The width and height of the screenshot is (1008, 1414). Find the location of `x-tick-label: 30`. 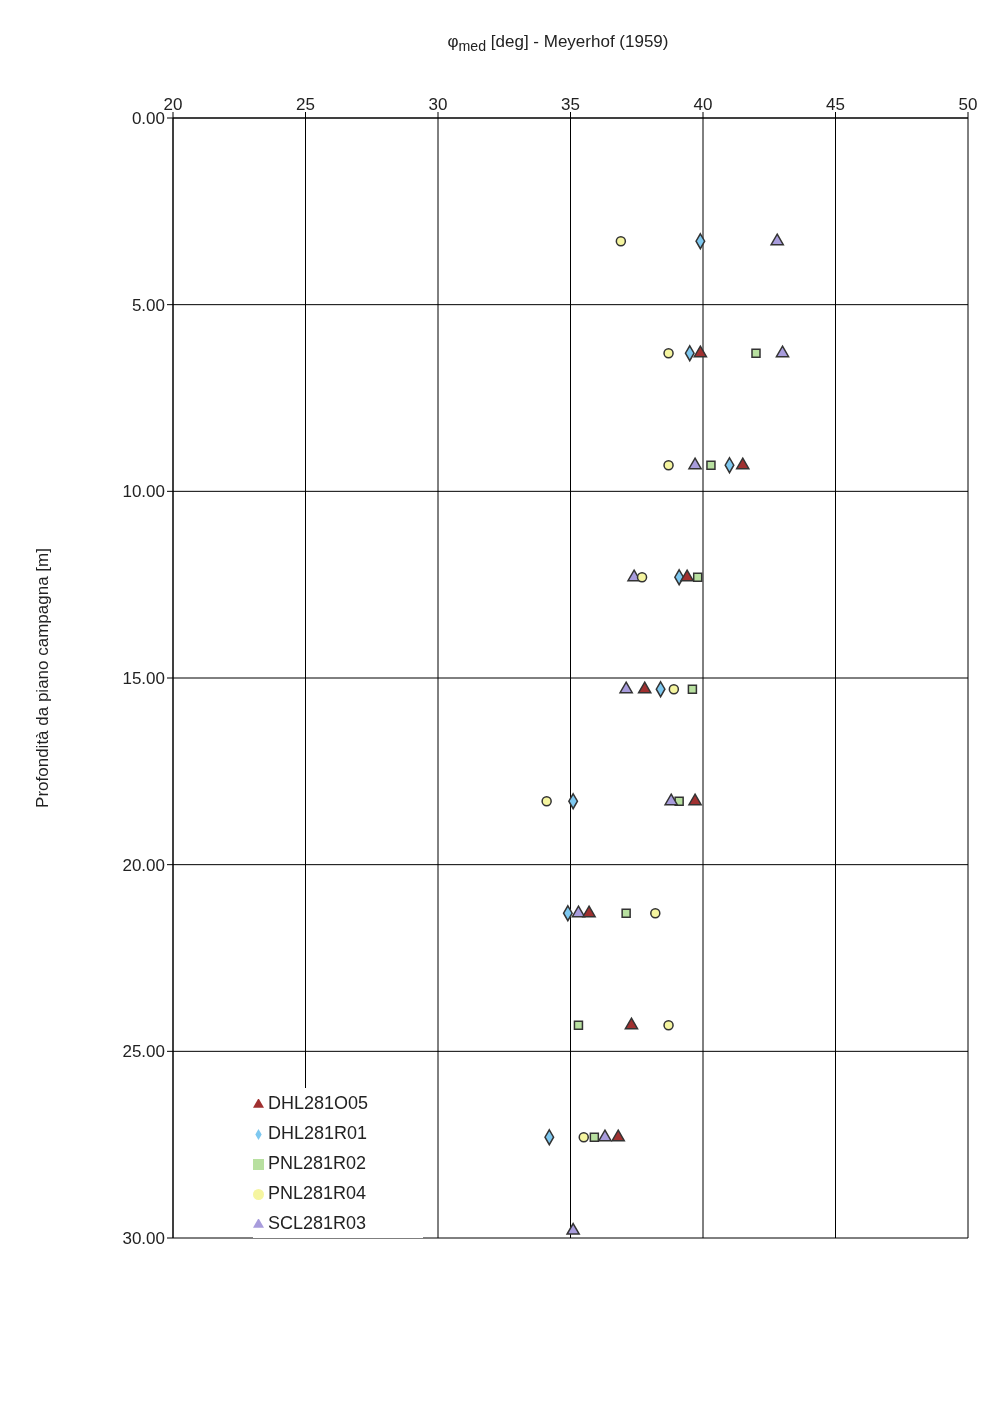

x-tick-label: 30 is located at coordinates (438, 104).